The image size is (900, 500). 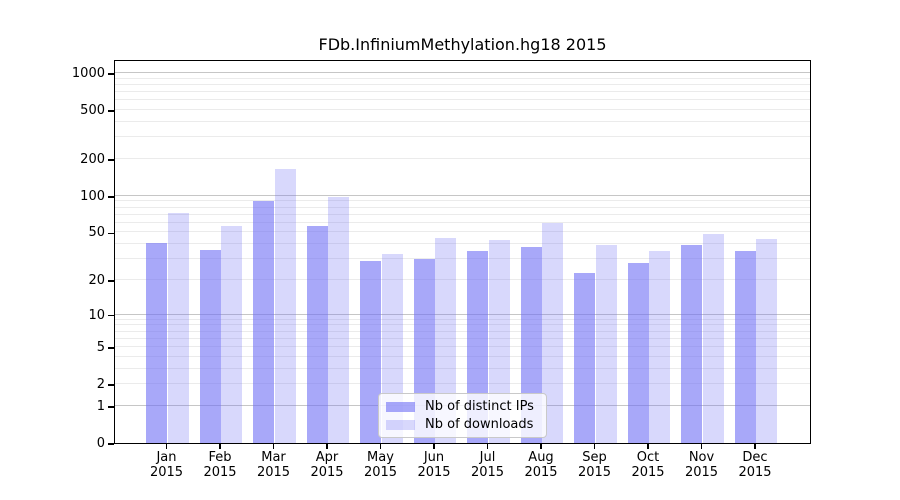 I want to click on bar-downloads-feb, so click(x=232, y=334).